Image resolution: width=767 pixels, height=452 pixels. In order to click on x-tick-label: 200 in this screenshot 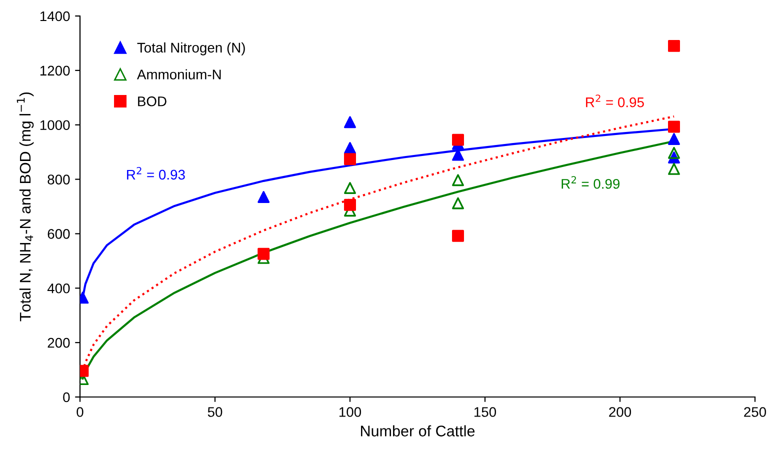, I will do `click(620, 412)`.